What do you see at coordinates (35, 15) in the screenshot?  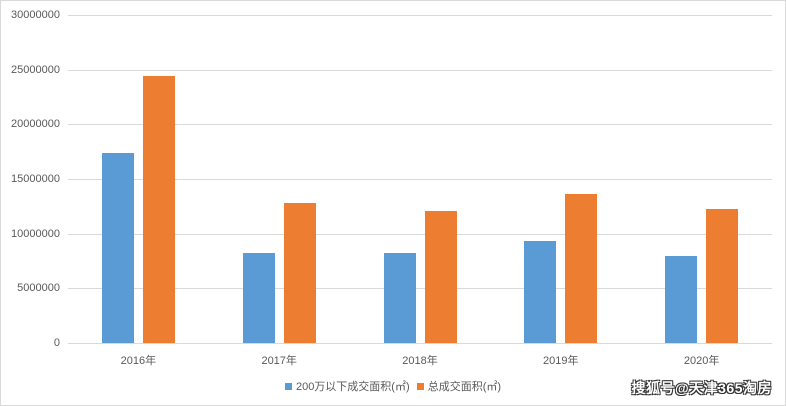 I see `y-tick-label: 30000000` at bounding box center [35, 15].